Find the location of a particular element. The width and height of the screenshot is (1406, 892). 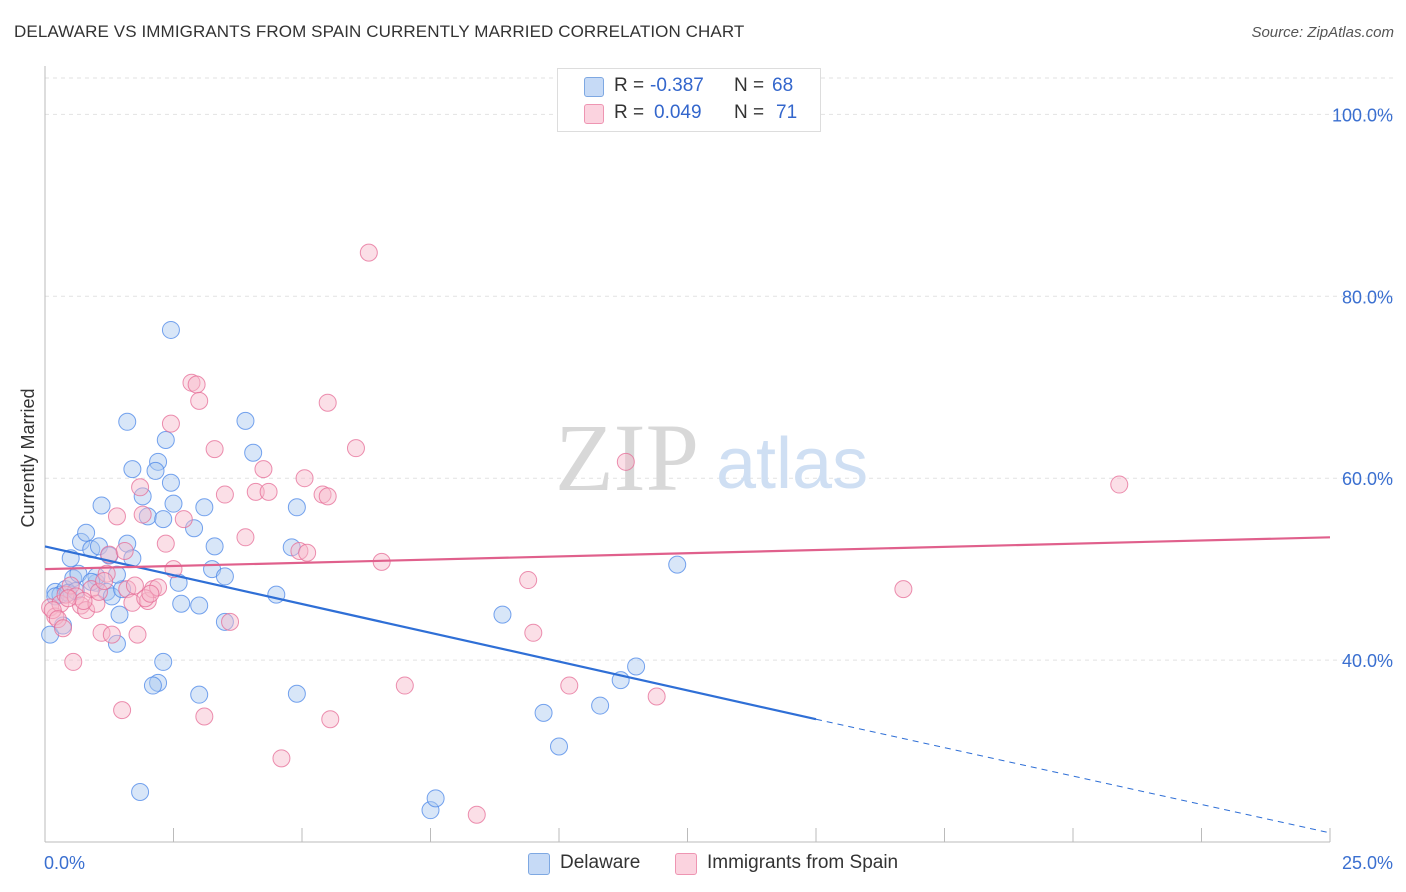

bottom-swatch-delaware is located at coordinates (539, 864).